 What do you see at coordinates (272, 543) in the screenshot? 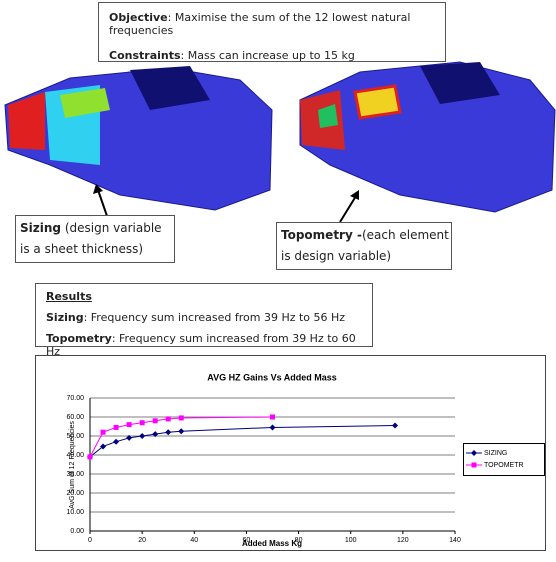
I see `x-axis-label: Added Mass Kg` at bounding box center [272, 543].